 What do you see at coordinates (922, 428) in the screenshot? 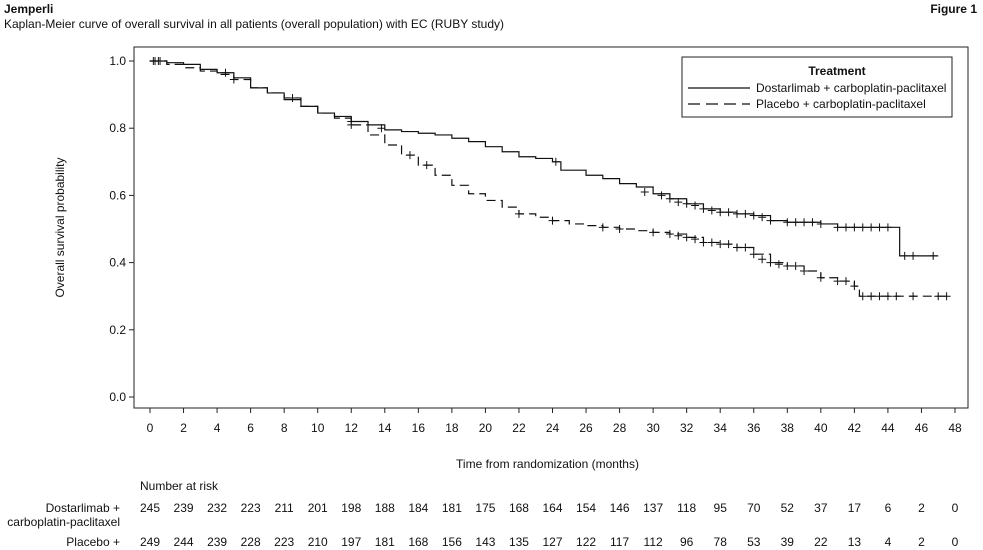
I see `x-tick-label: 46` at bounding box center [922, 428].